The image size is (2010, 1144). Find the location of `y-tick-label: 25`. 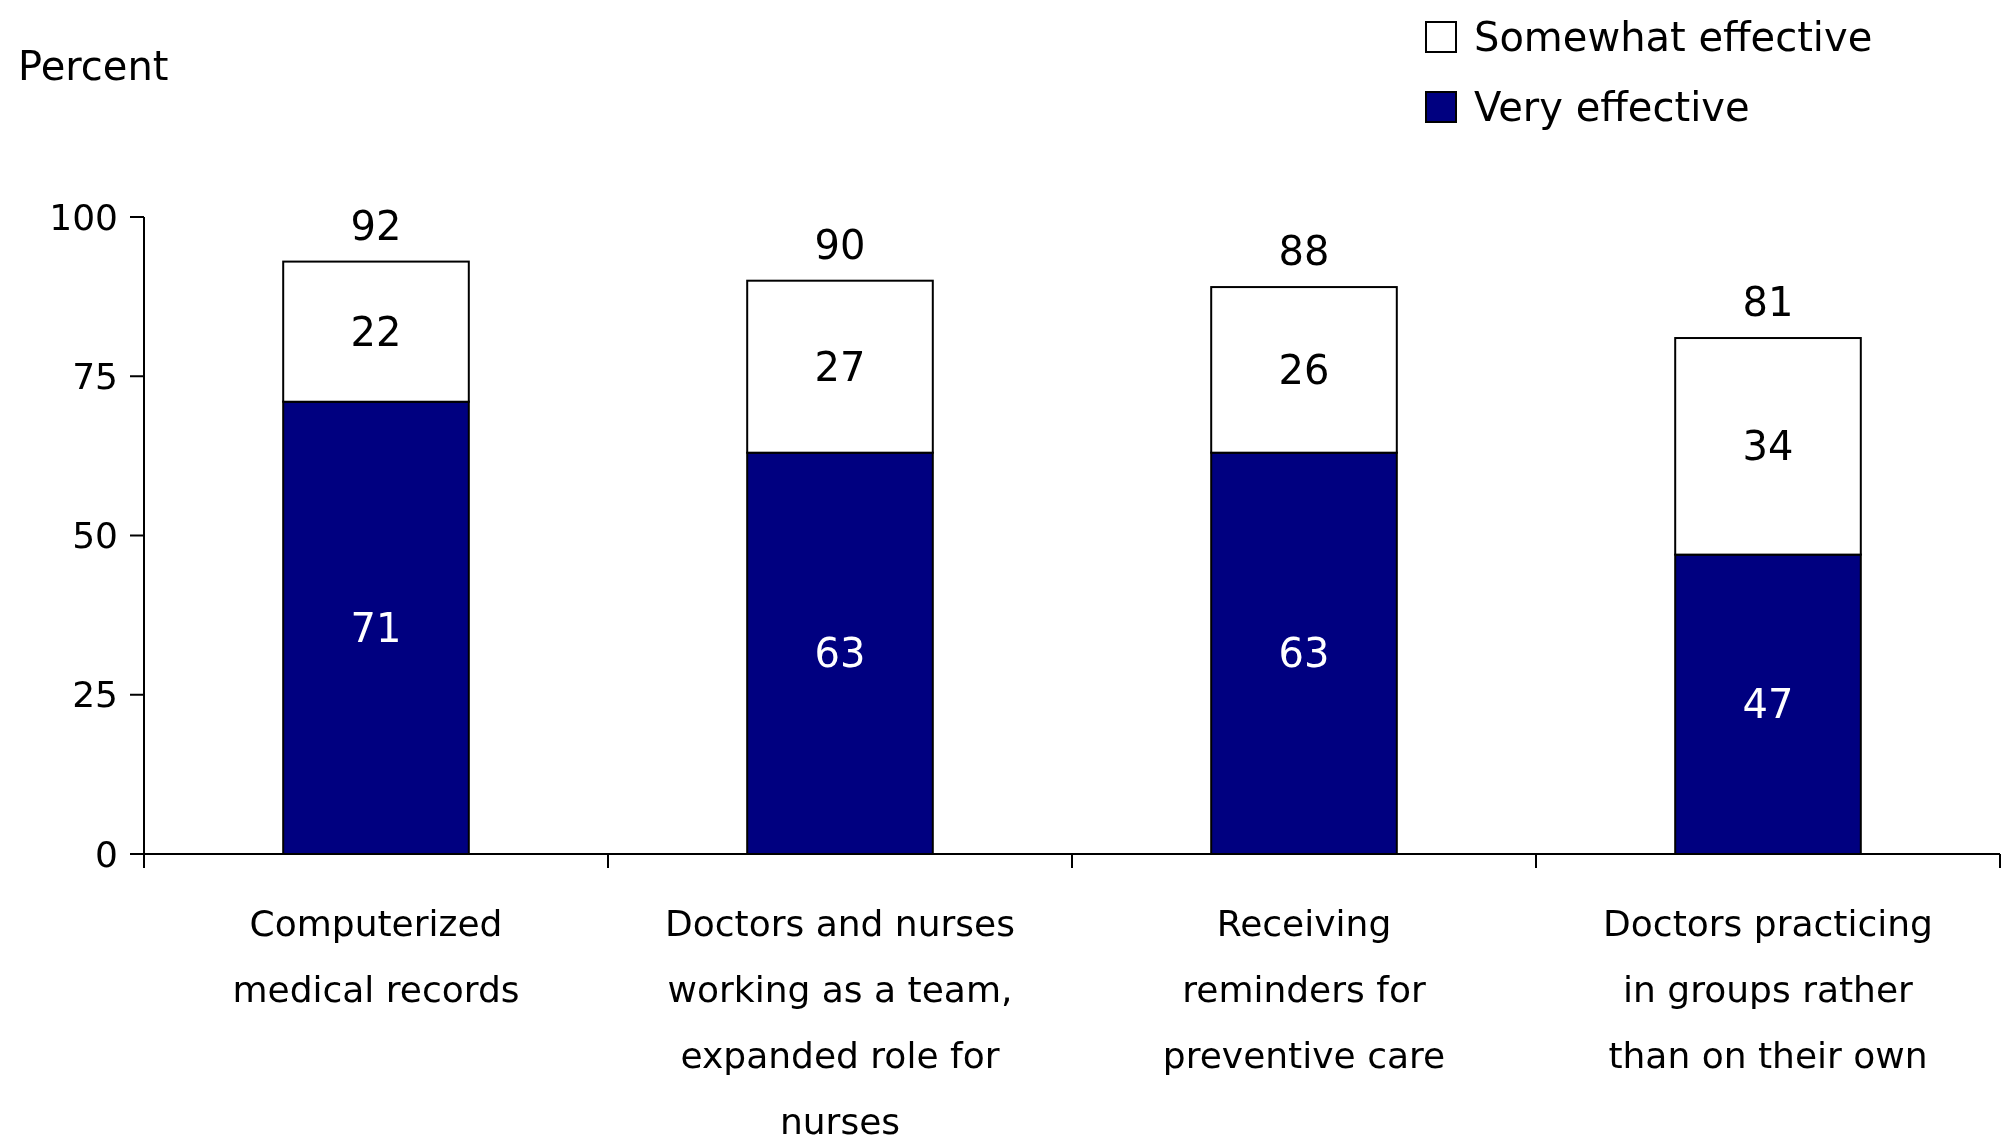

y-tick-label: 25 is located at coordinates (95, 695).